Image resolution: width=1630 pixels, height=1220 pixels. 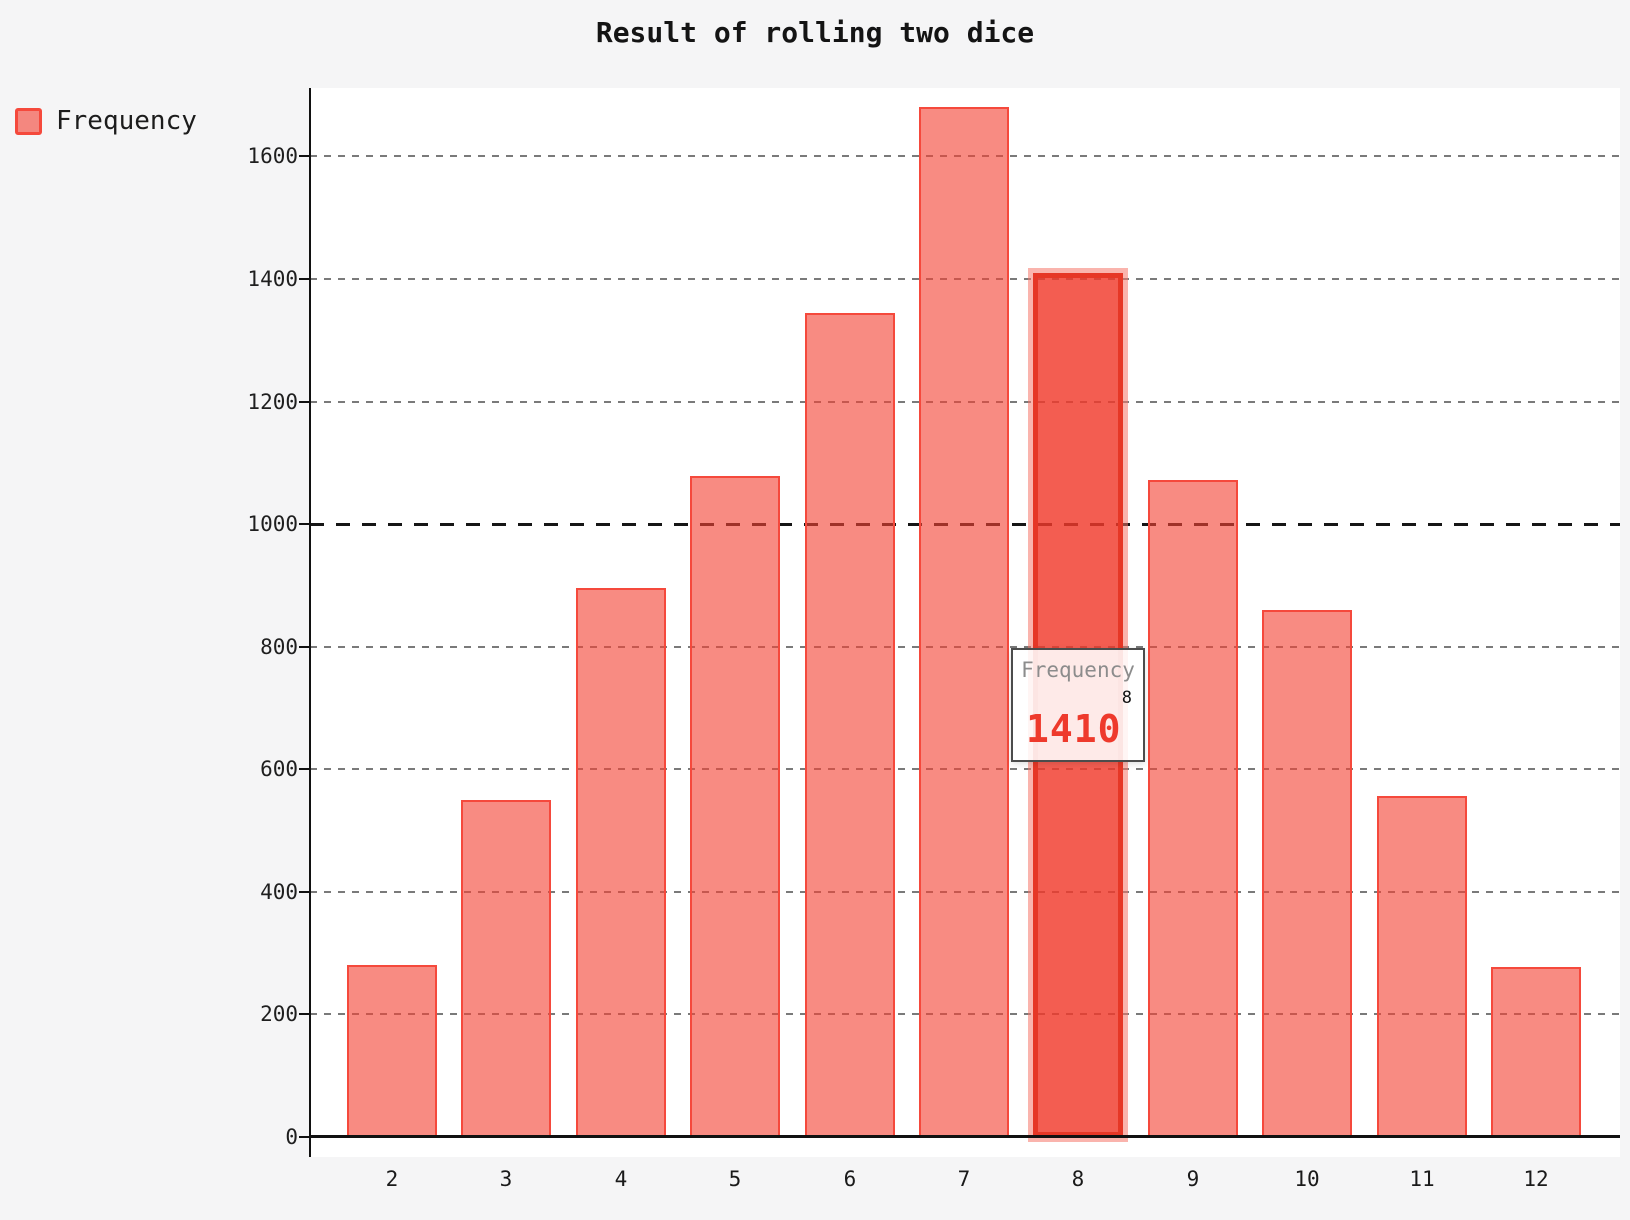 I want to click on y-tick-label-800: 800, so click(x=279, y=646).